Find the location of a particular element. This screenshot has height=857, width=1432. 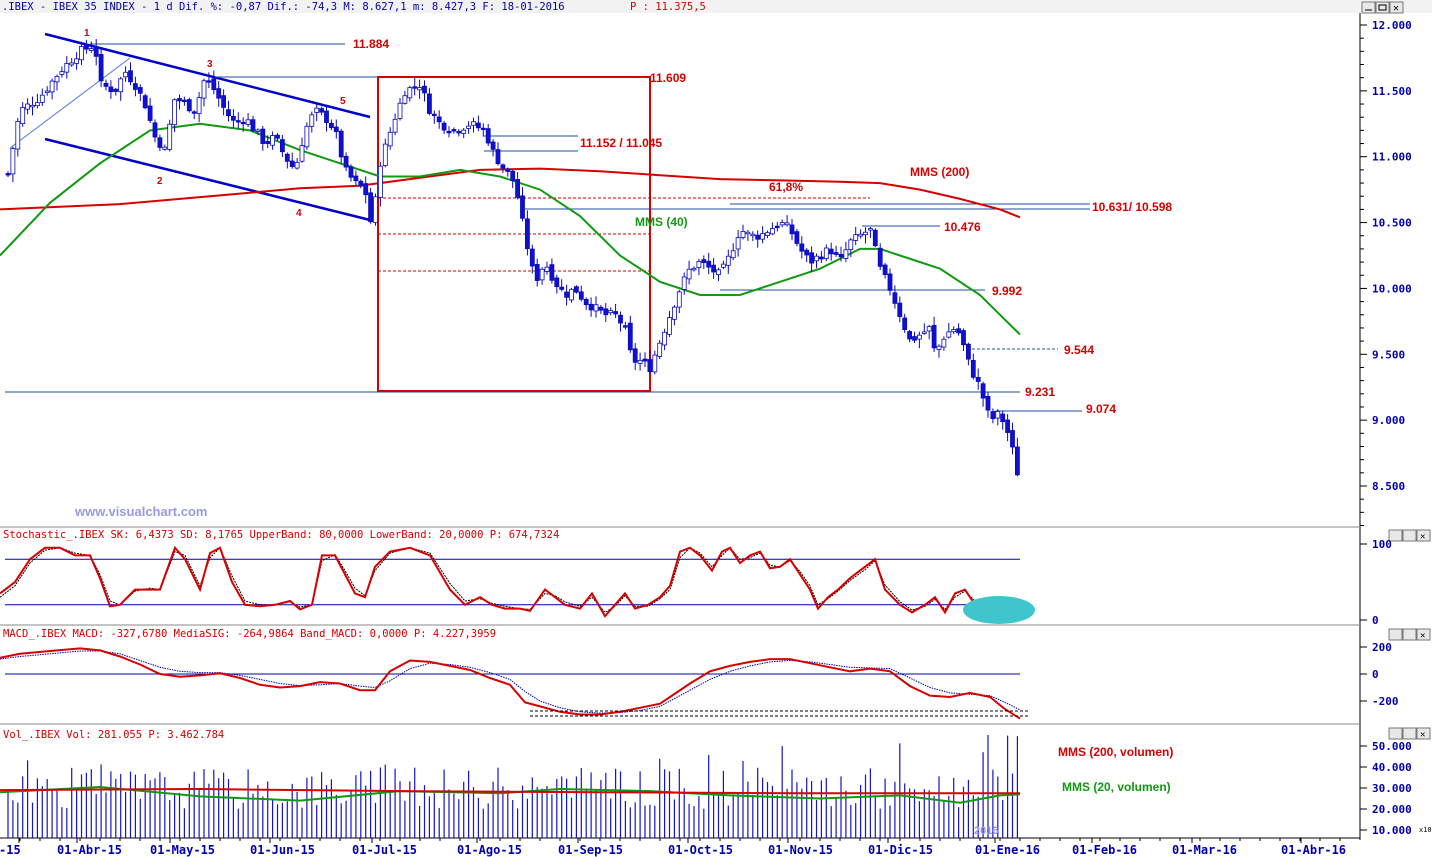

x-tick-label: 01-Abr-16 is located at coordinates (1313, 850).